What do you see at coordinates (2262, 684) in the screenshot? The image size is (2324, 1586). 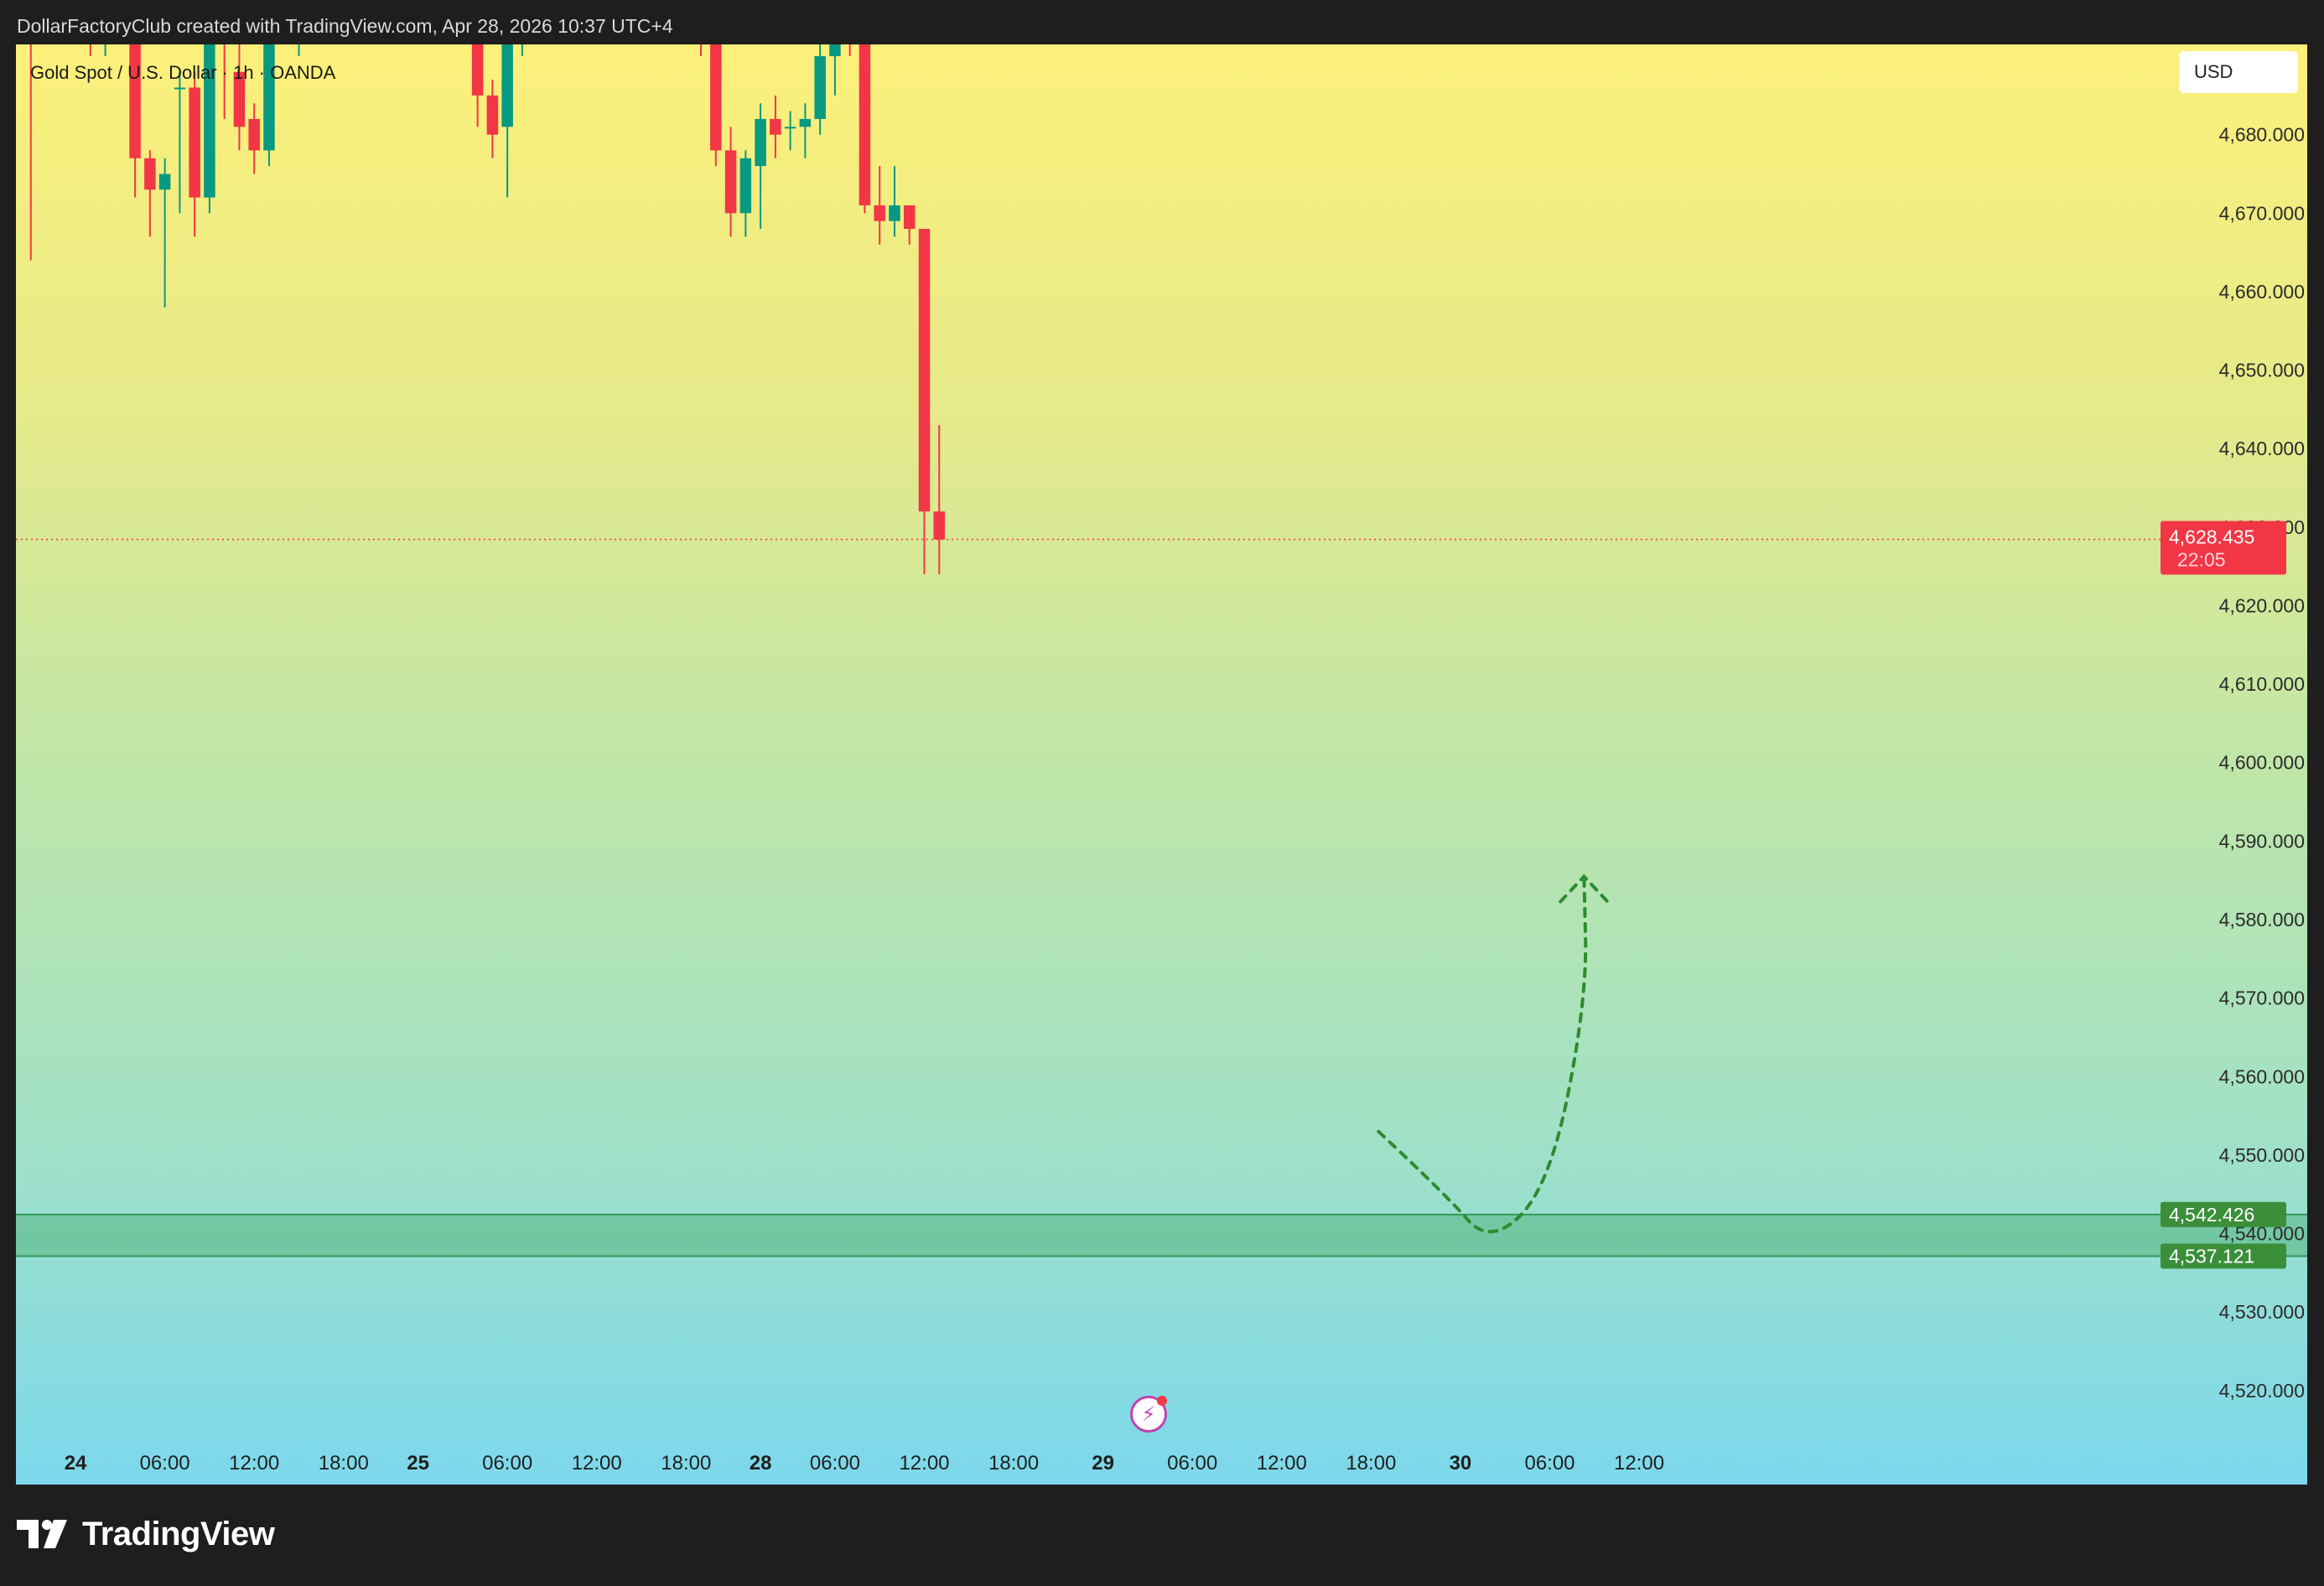 I see `y-axis-tick-label: 4,610.000` at bounding box center [2262, 684].